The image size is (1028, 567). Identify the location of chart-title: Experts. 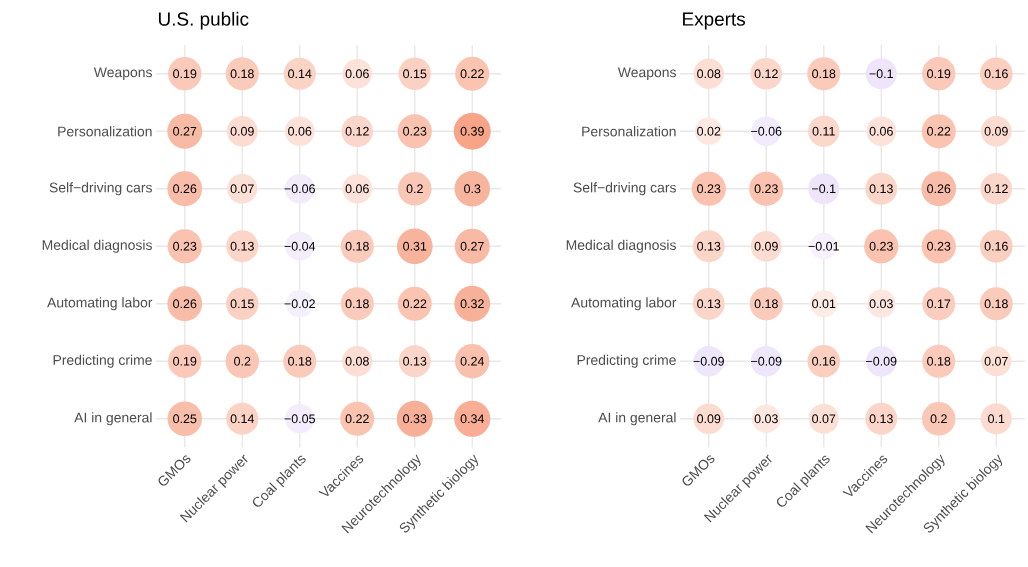
(714, 21).